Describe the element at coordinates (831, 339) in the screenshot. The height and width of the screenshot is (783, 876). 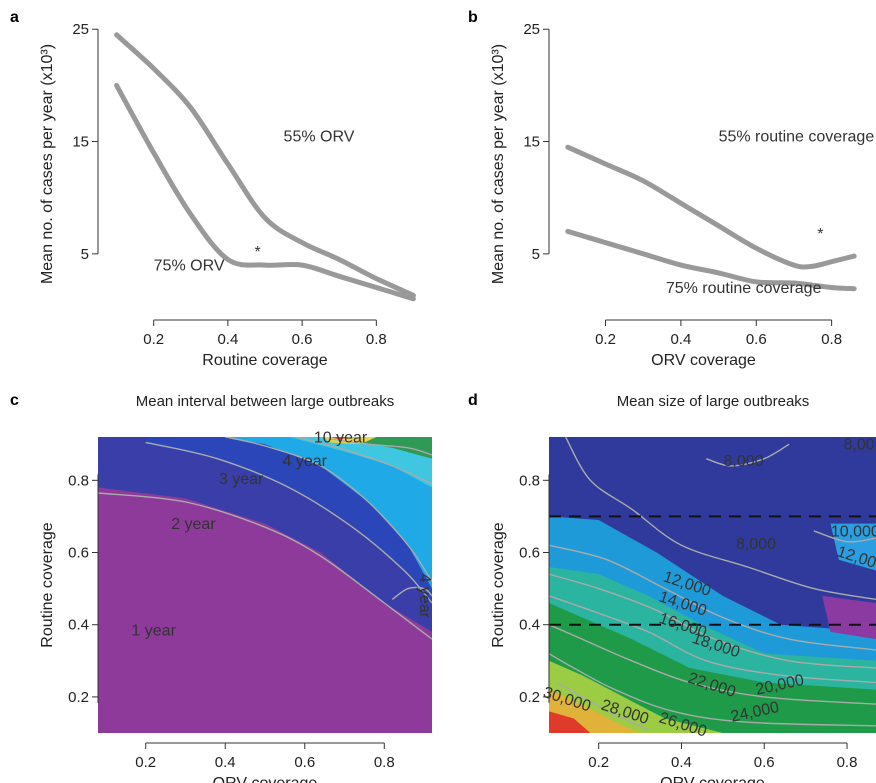
I see `b-x-tick-label: 0.8` at that location.